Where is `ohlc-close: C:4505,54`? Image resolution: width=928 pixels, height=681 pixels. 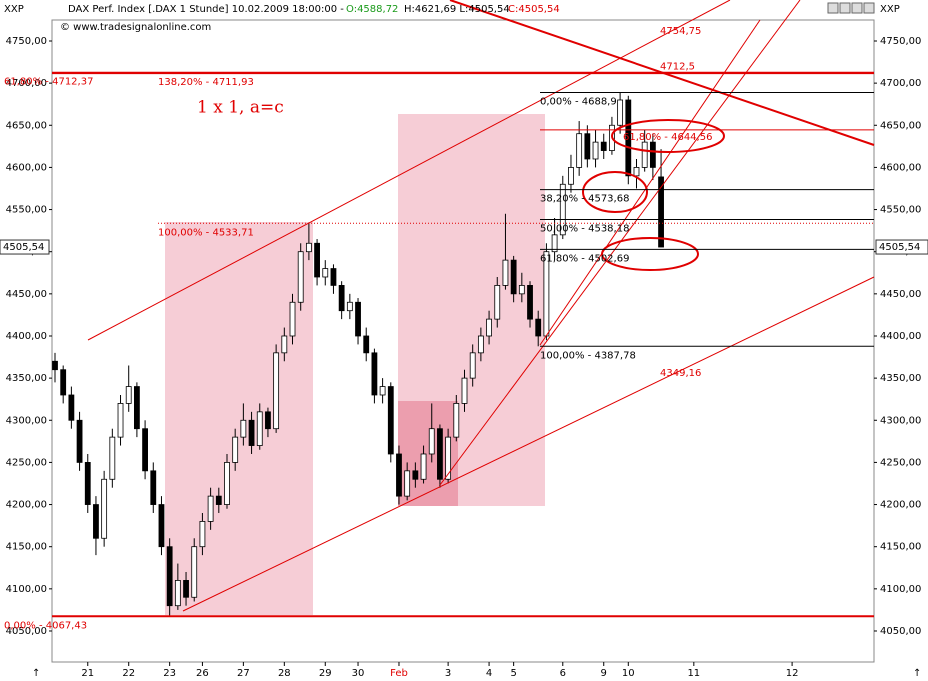
ohlc-close: C:4505,54 is located at coordinates (534, 9).